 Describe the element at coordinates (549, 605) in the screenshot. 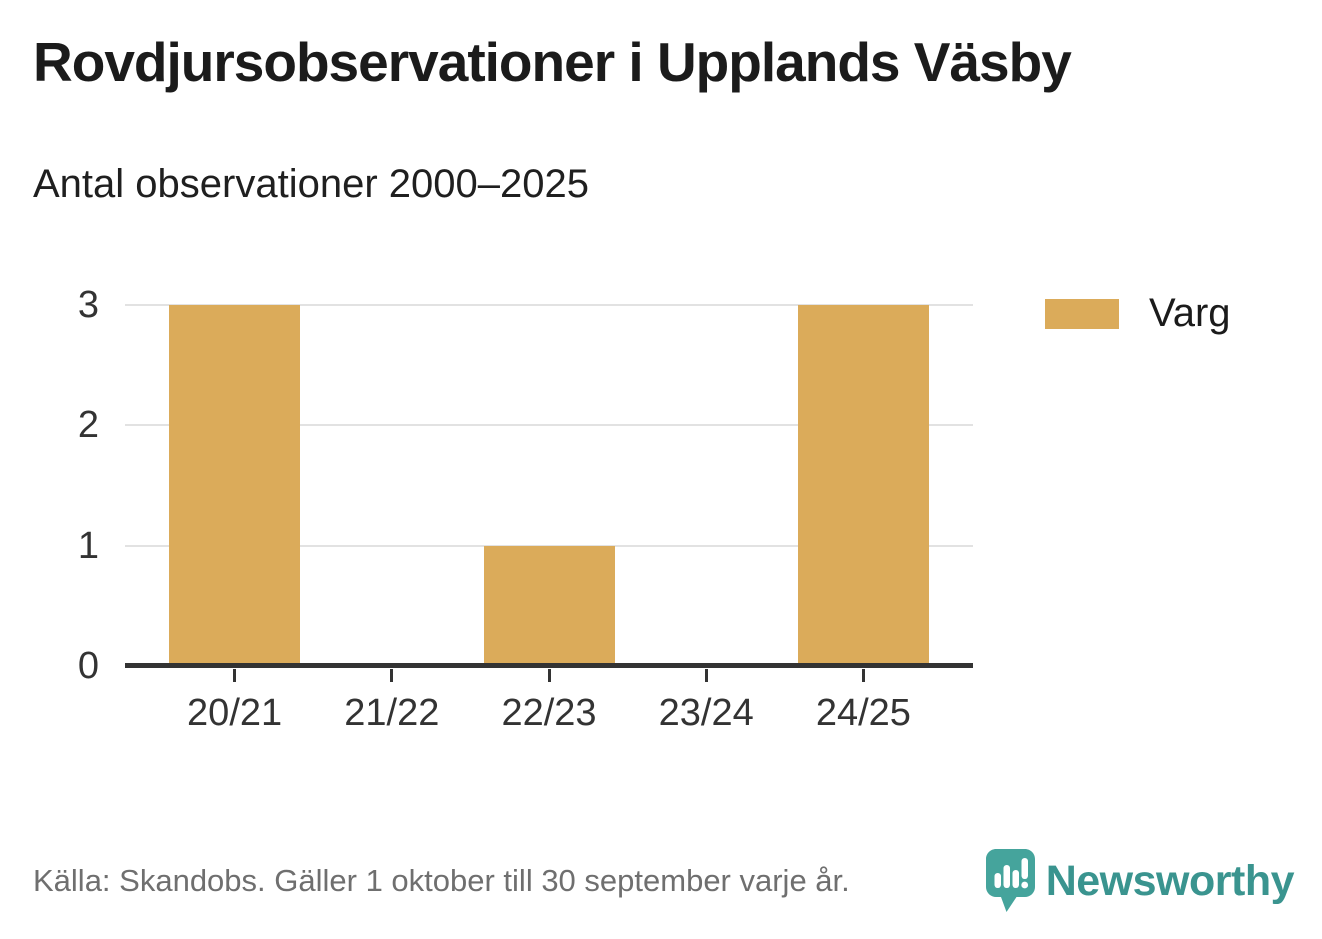

I see `bar-22/23` at that location.